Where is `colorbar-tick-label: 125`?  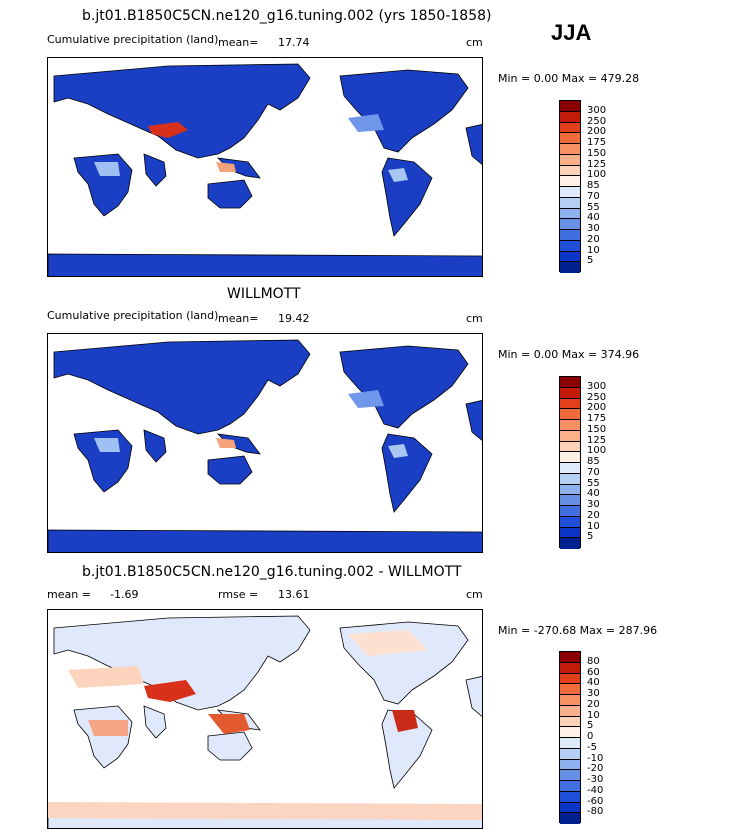 colorbar-tick-label: 125 is located at coordinates (597, 164).